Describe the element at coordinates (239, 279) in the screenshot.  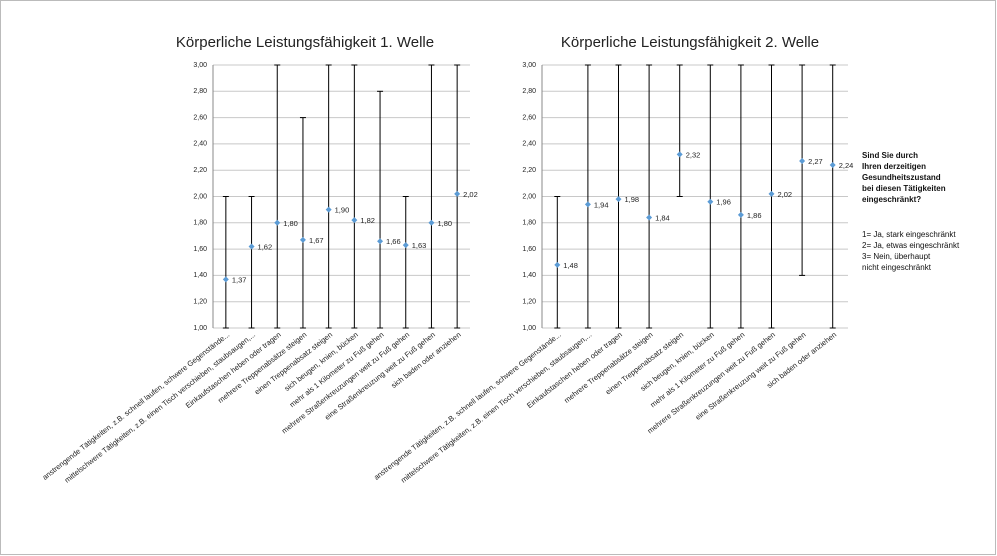
I see `value-label: 1,37` at that location.